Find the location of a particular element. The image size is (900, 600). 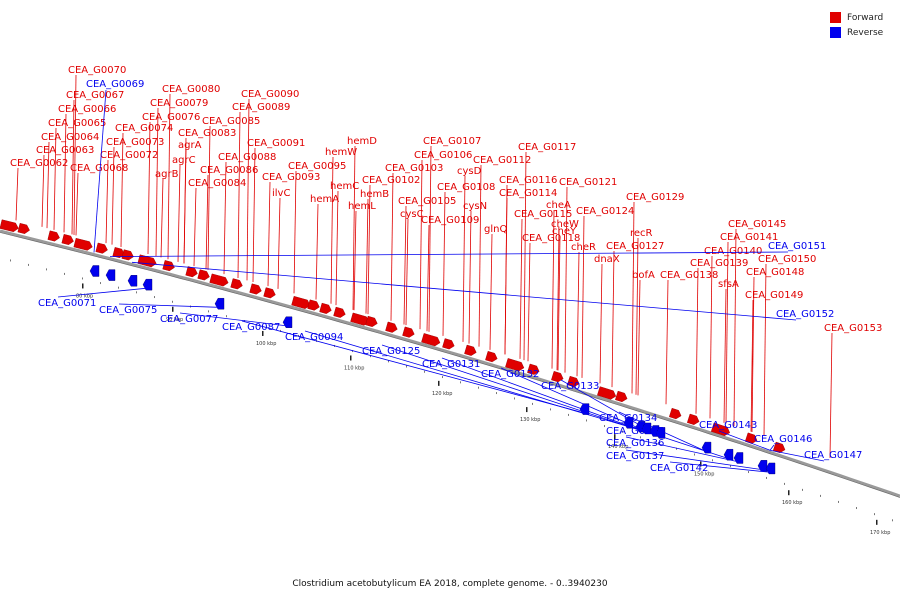

forward-gene-label: CEA_G0080 is located at coordinates (191, 89).